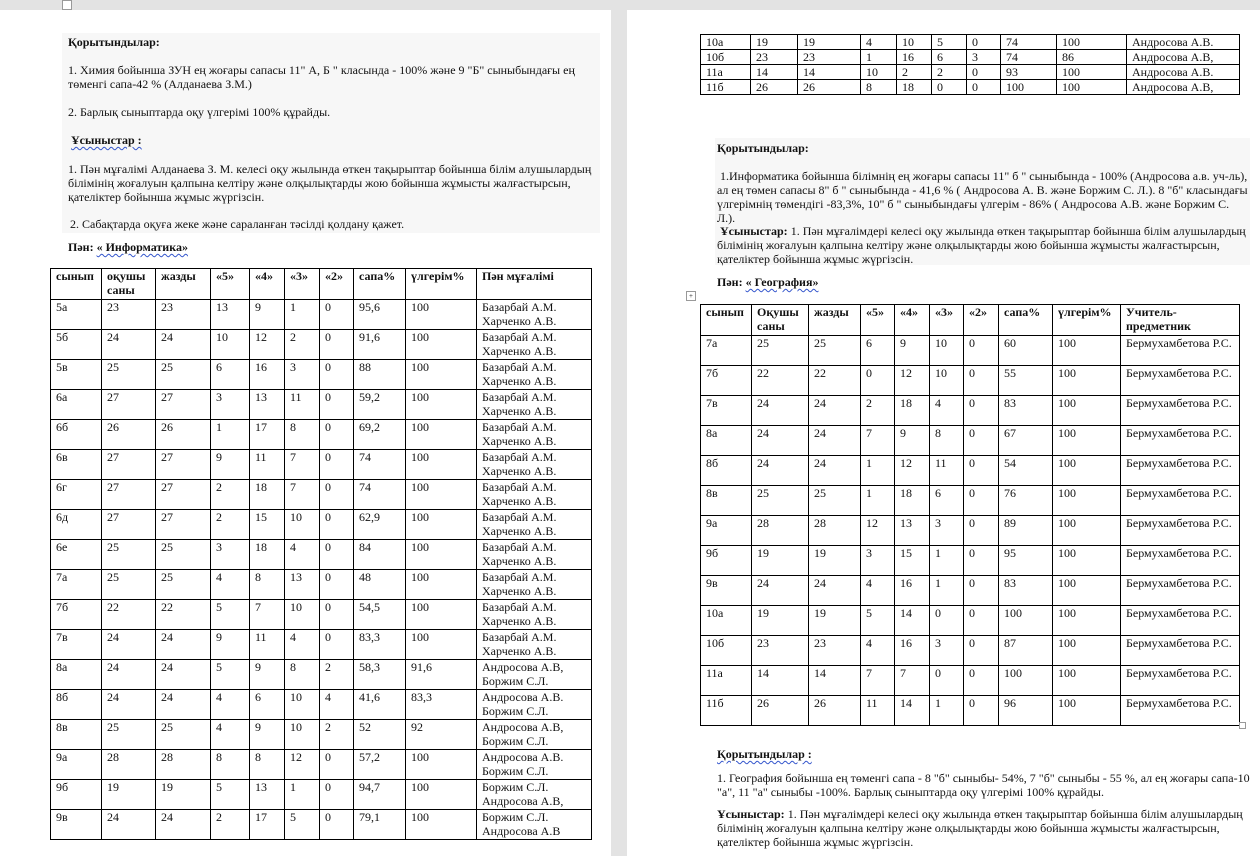  I want to click on class-cell: 7а, so click(726, 350).